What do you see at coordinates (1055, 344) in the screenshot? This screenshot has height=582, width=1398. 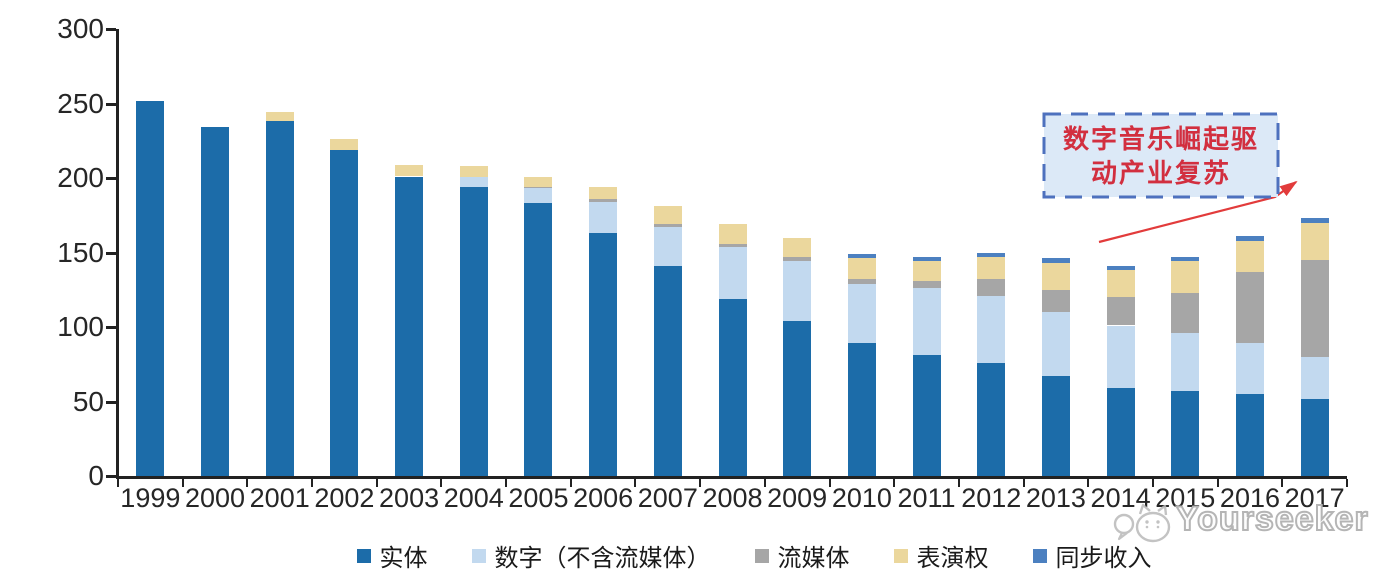 I see `bar-segment-digital-2013` at bounding box center [1055, 344].